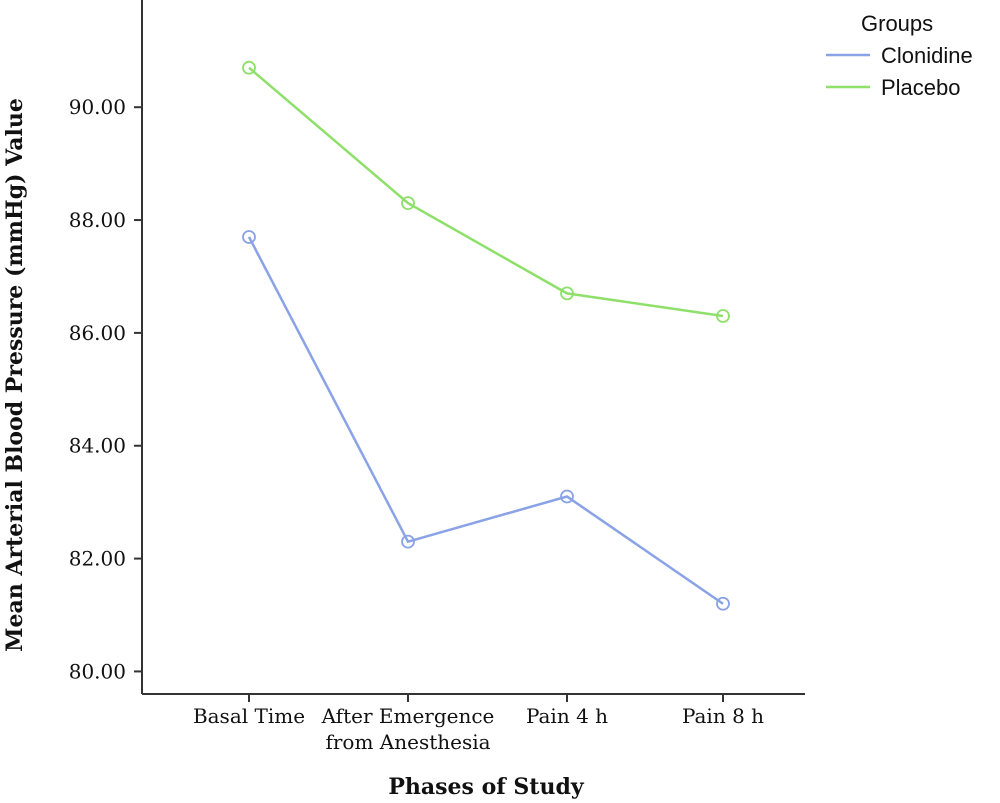  I want to click on y-ticks: 80.00 82.00 84.00 86.00 88.00 90.00, so click(105, 389).